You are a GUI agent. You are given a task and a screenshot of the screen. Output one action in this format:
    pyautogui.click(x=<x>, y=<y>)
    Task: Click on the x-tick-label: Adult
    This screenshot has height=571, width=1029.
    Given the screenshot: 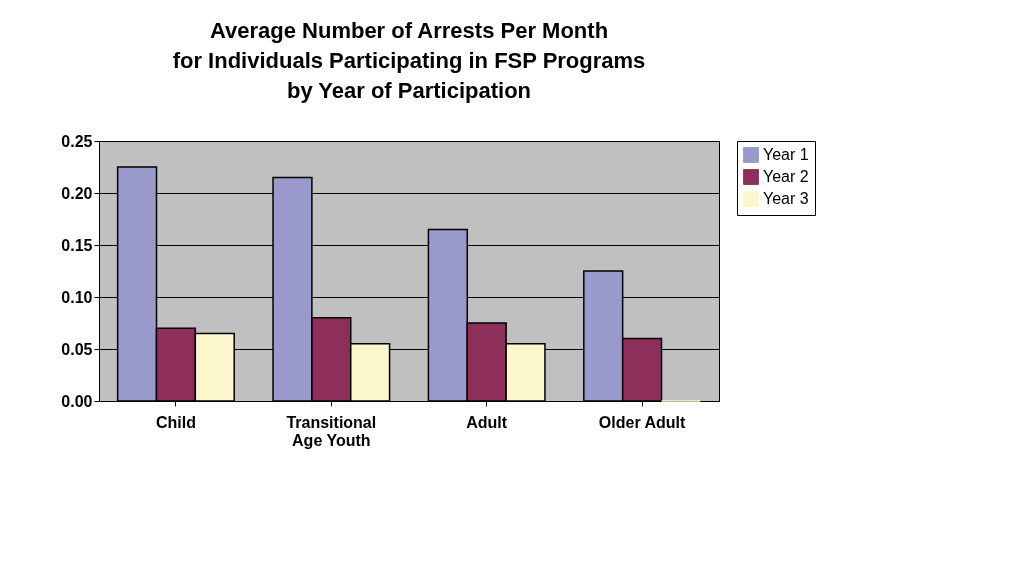 What is the action you would take?
    pyautogui.click(x=487, y=422)
    